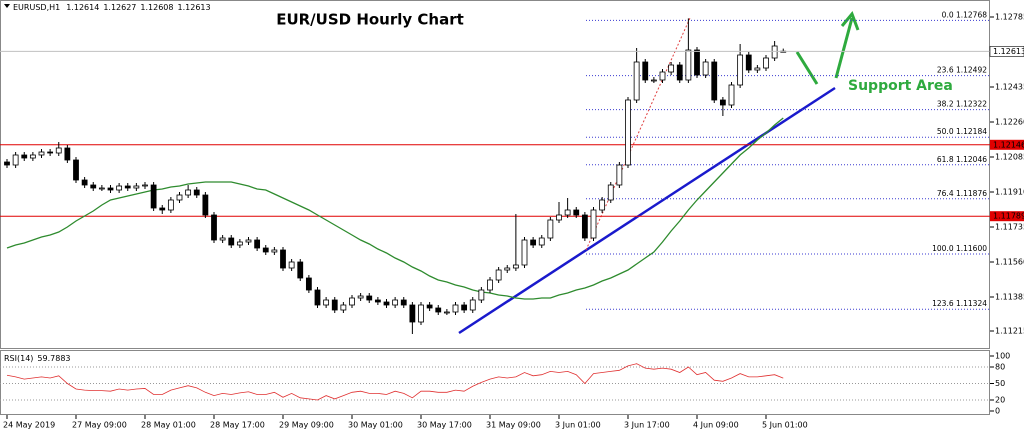 The image size is (1024, 431). Describe the element at coordinates (1000, 400) in the screenshot. I see `rsi-tick-label: 20` at that location.